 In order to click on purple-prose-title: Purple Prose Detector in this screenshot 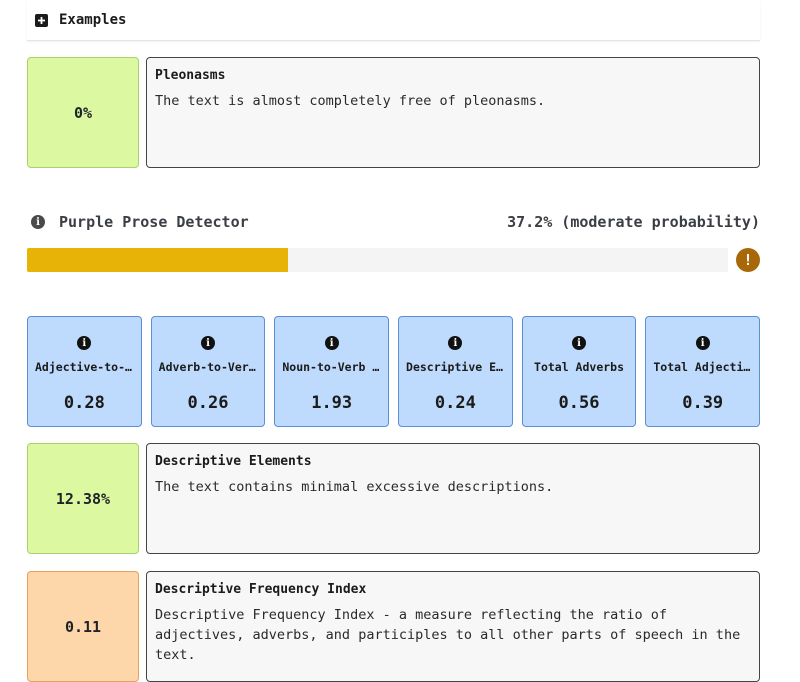, I will do `click(154, 222)`.